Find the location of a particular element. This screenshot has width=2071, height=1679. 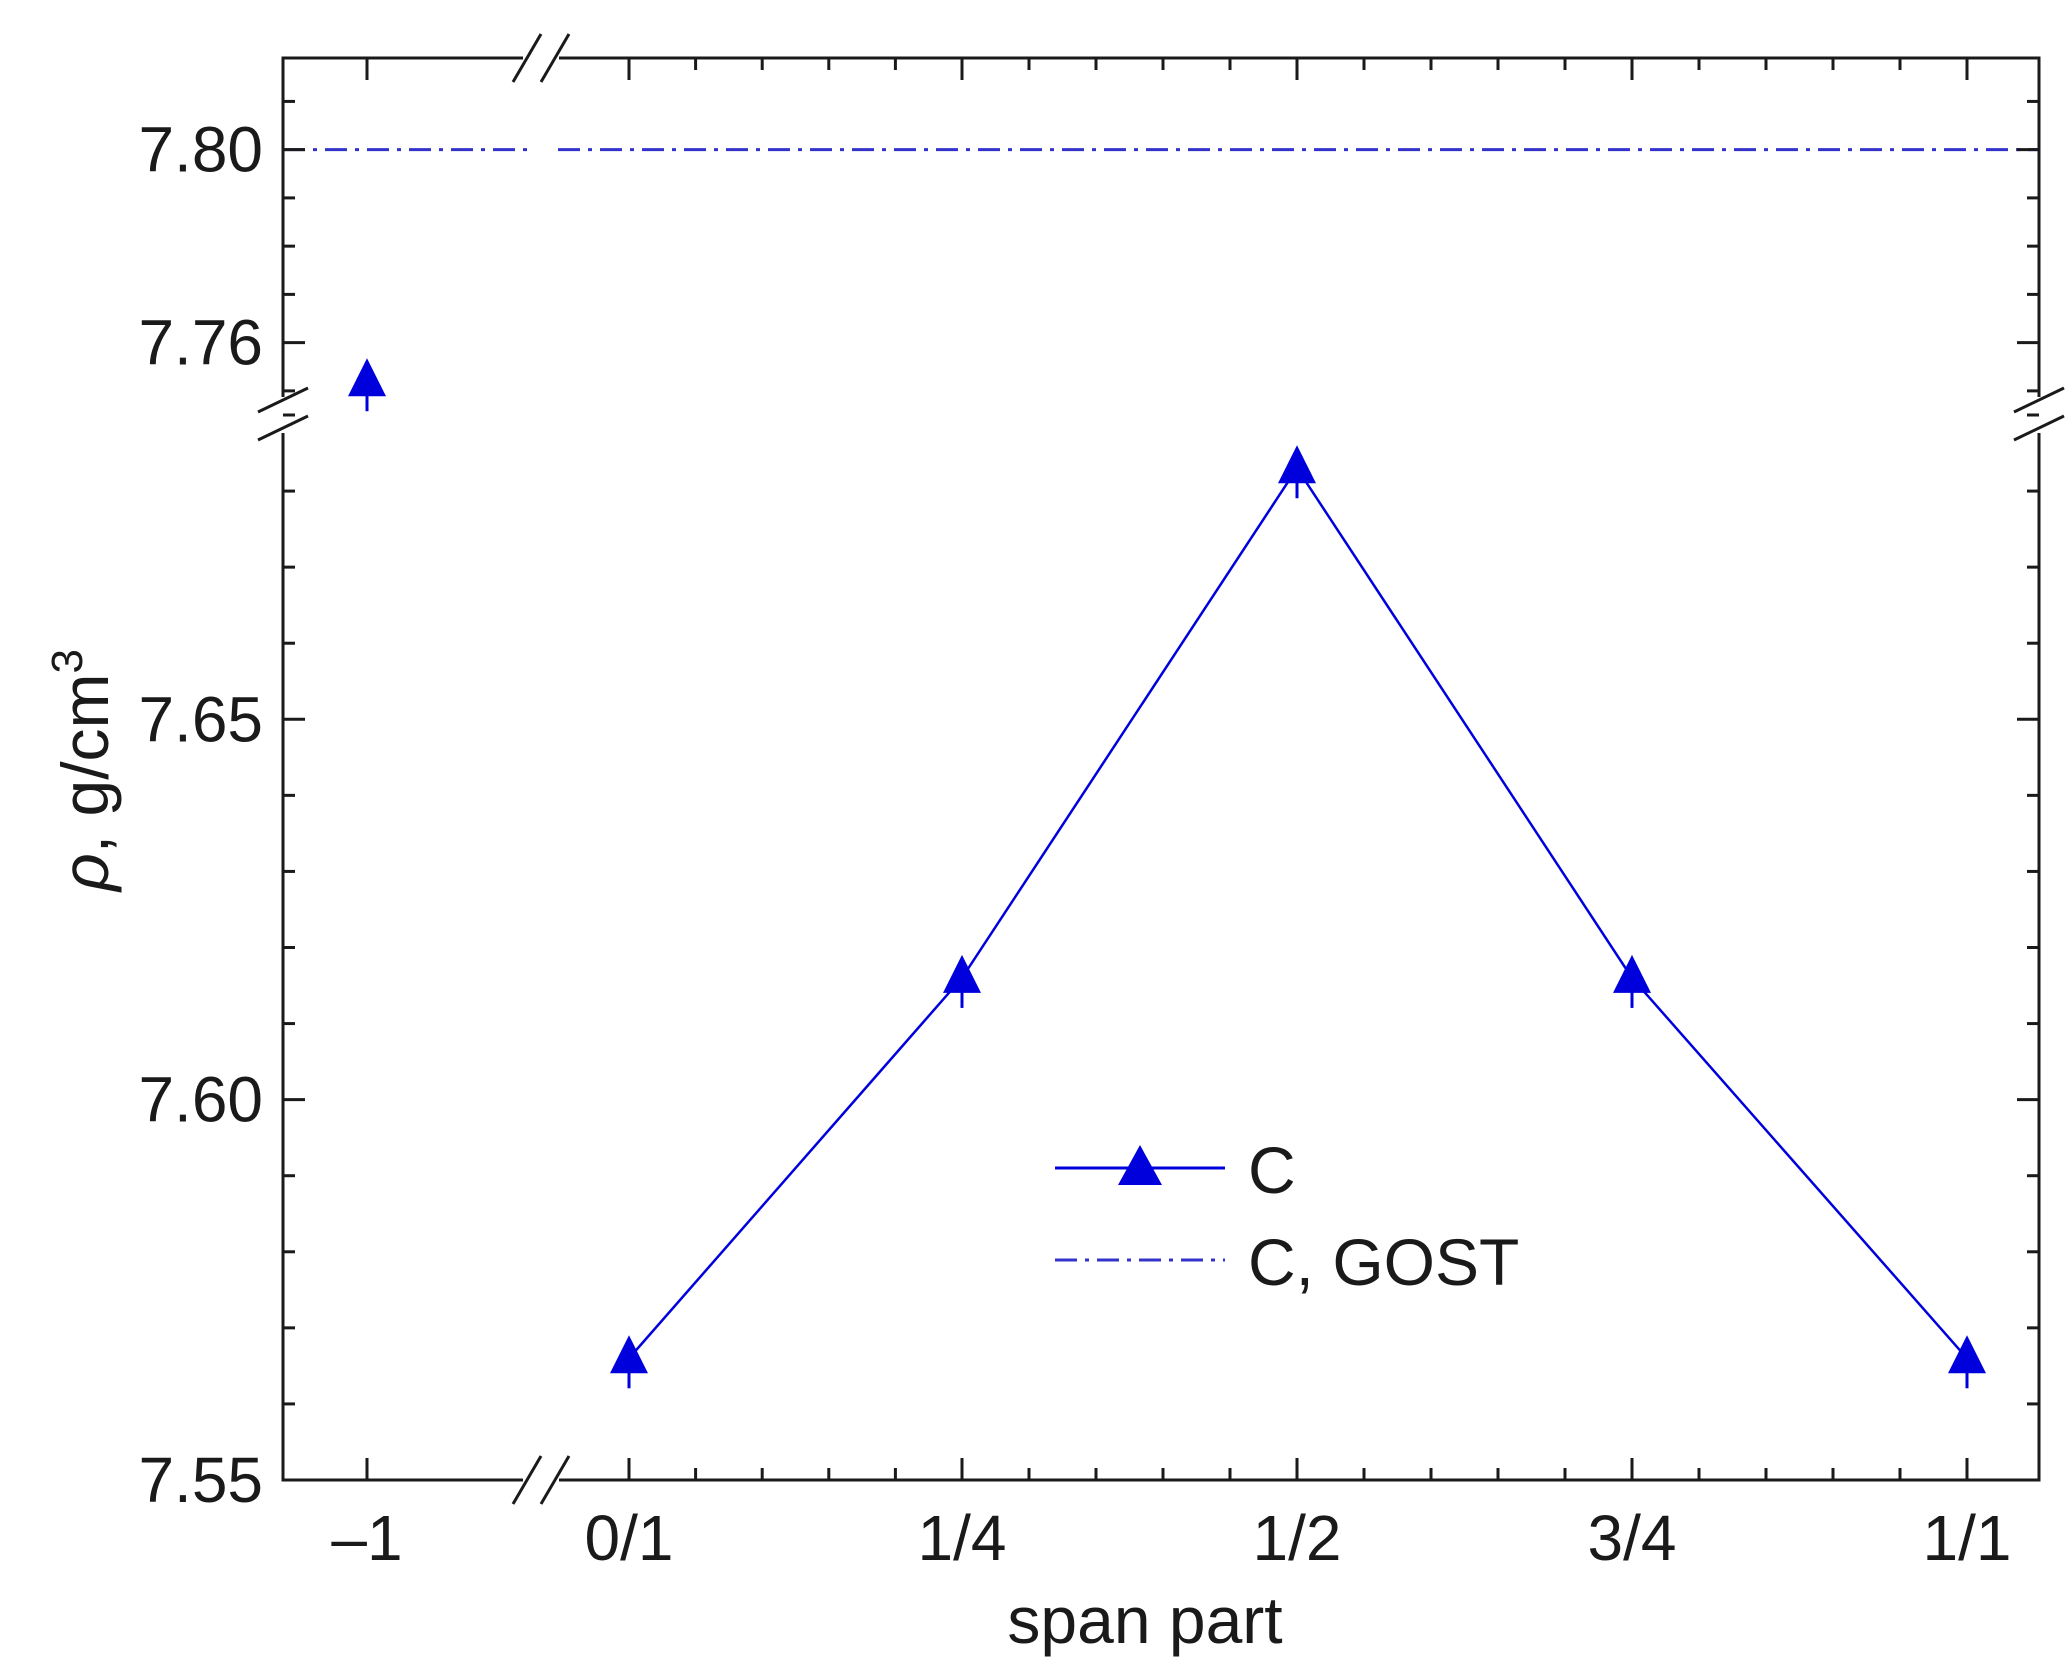

x-tick-label: 3/4 is located at coordinates (1632, 1538).